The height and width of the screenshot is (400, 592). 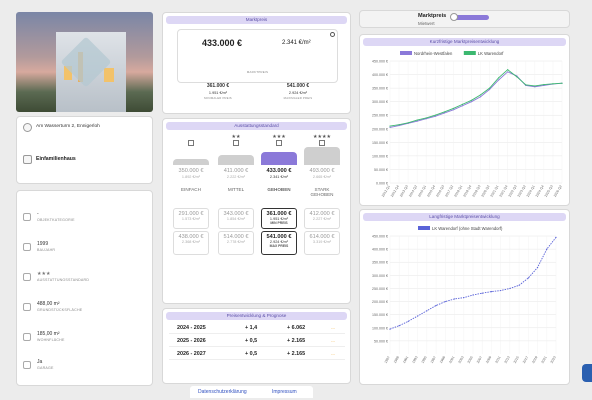 What do you see at coordinates (405, 359) in the screenshot?
I see `x-tick-label: 1991` at bounding box center [405, 359].